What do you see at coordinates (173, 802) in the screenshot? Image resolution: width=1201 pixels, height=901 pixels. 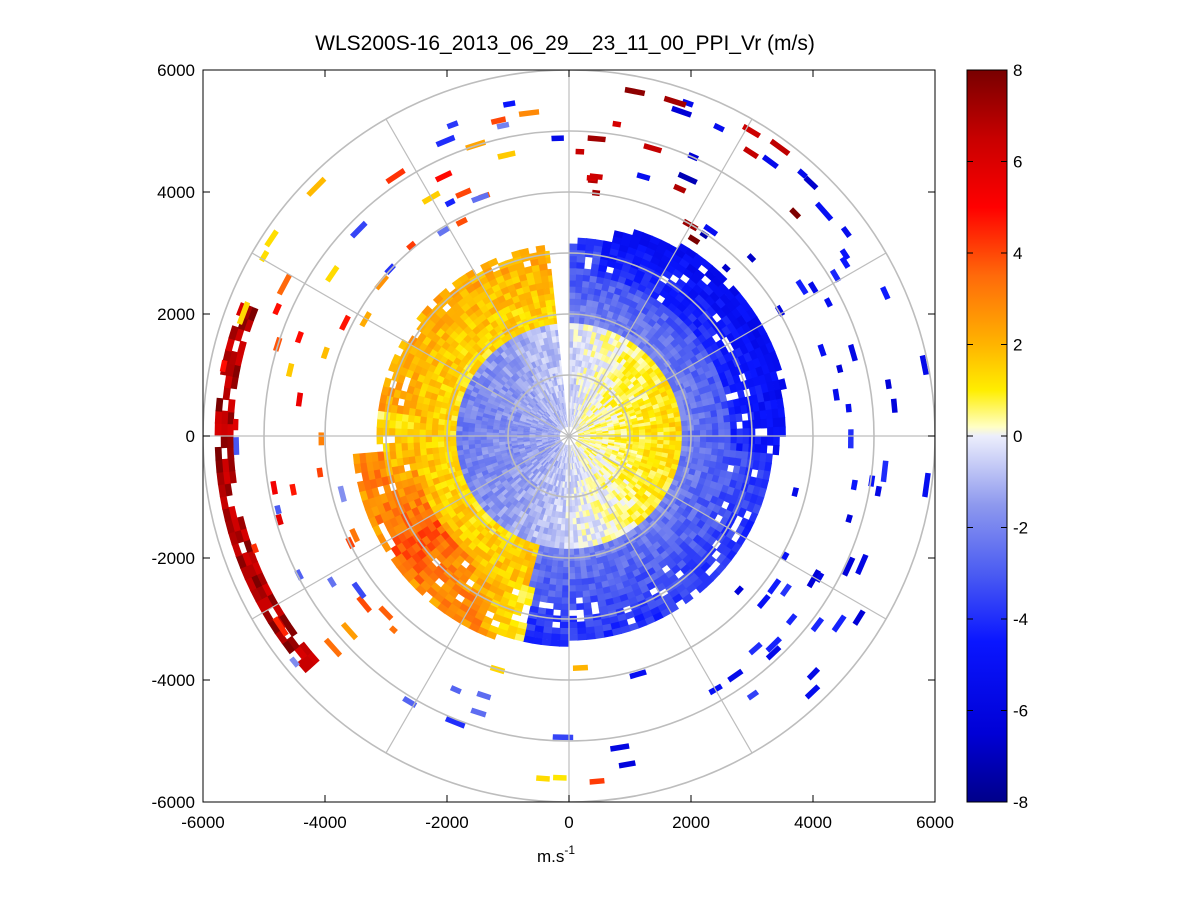 I see `y-tick-label: -6000` at bounding box center [173, 802].